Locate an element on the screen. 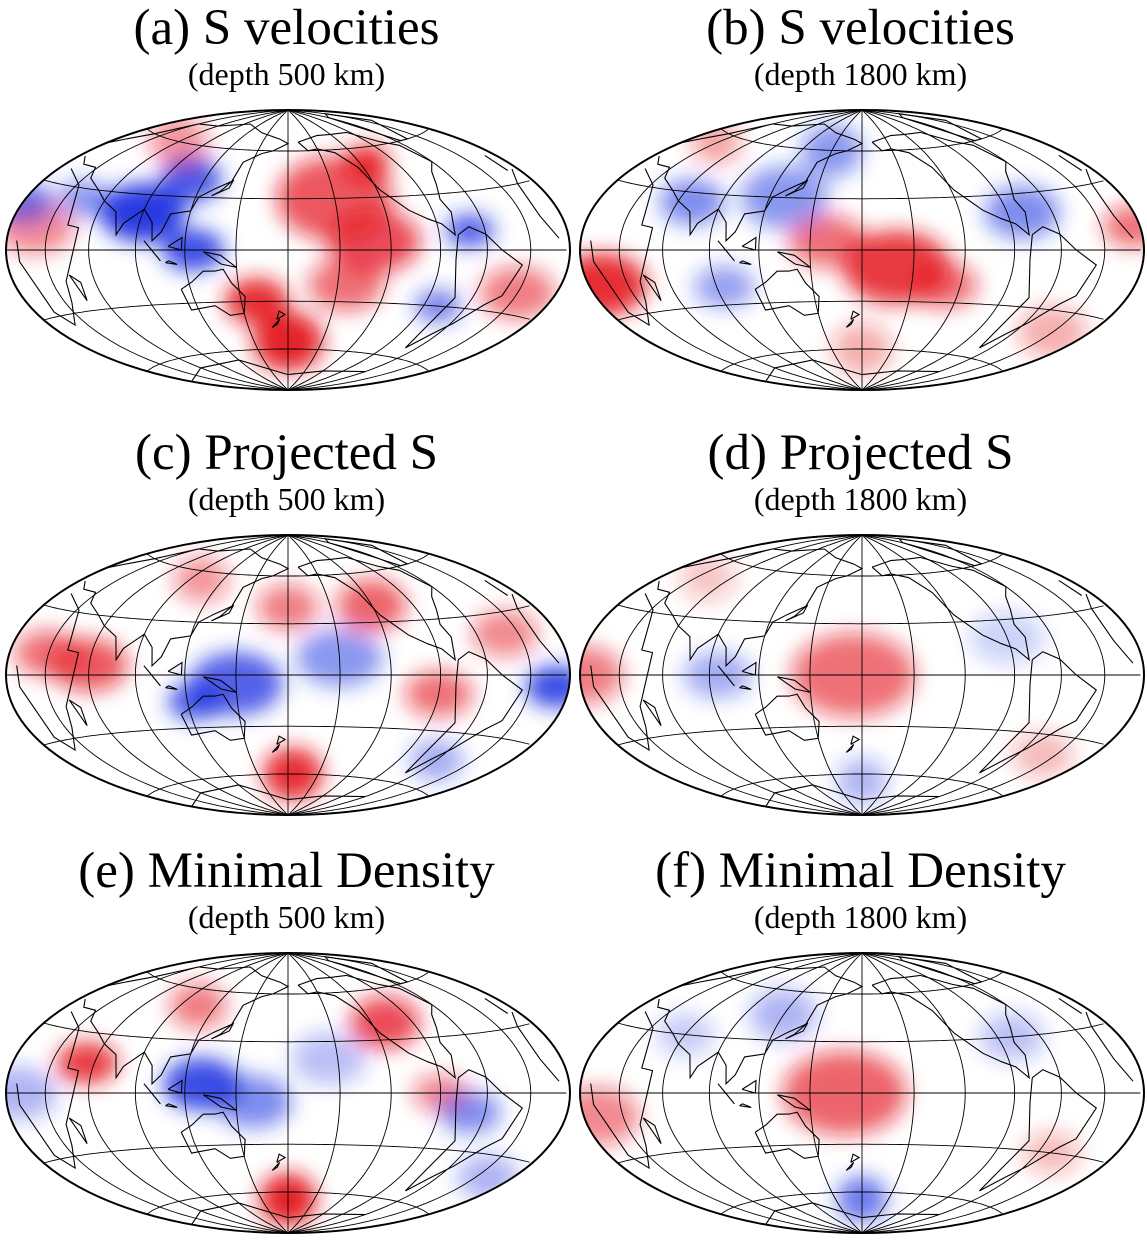 Image resolution: width=1147 pixels, height=1260 pixels. panel-title: (e) Minimal Density is located at coordinates (286, 871).